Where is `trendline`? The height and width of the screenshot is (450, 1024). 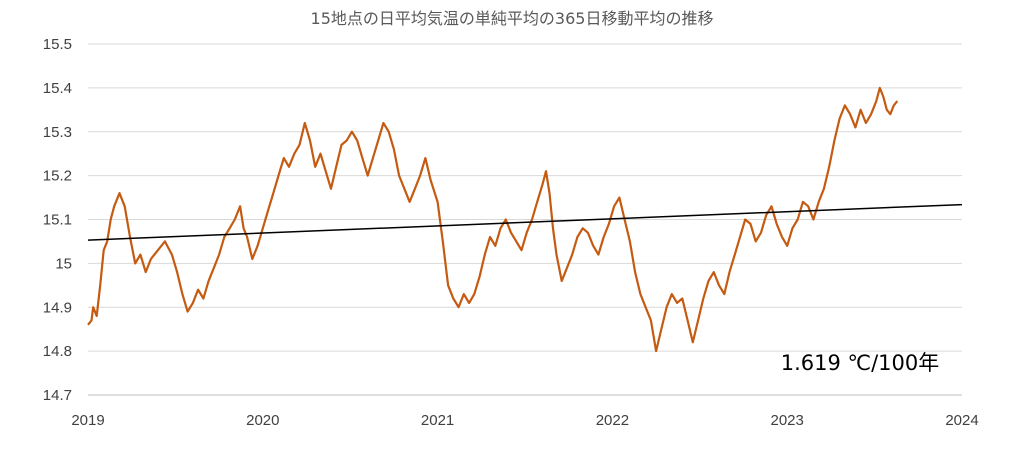 trendline is located at coordinates (525, 222).